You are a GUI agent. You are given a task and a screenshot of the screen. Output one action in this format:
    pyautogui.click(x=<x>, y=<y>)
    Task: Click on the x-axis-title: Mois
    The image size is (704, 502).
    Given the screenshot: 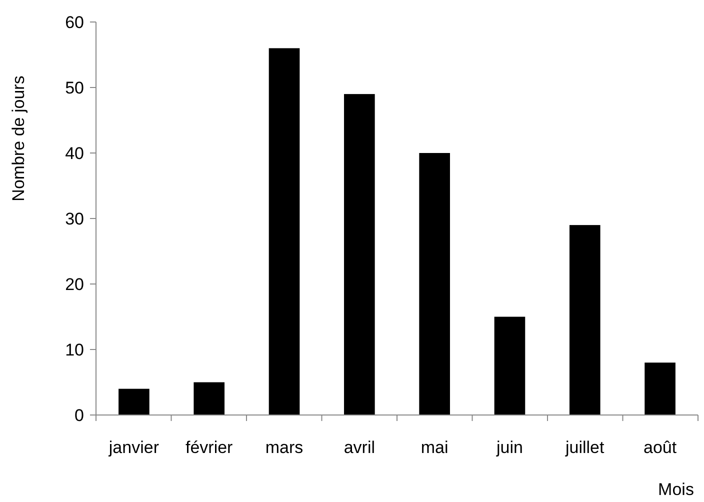 What is the action you would take?
    pyautogui.click(x=676, y=489)
    